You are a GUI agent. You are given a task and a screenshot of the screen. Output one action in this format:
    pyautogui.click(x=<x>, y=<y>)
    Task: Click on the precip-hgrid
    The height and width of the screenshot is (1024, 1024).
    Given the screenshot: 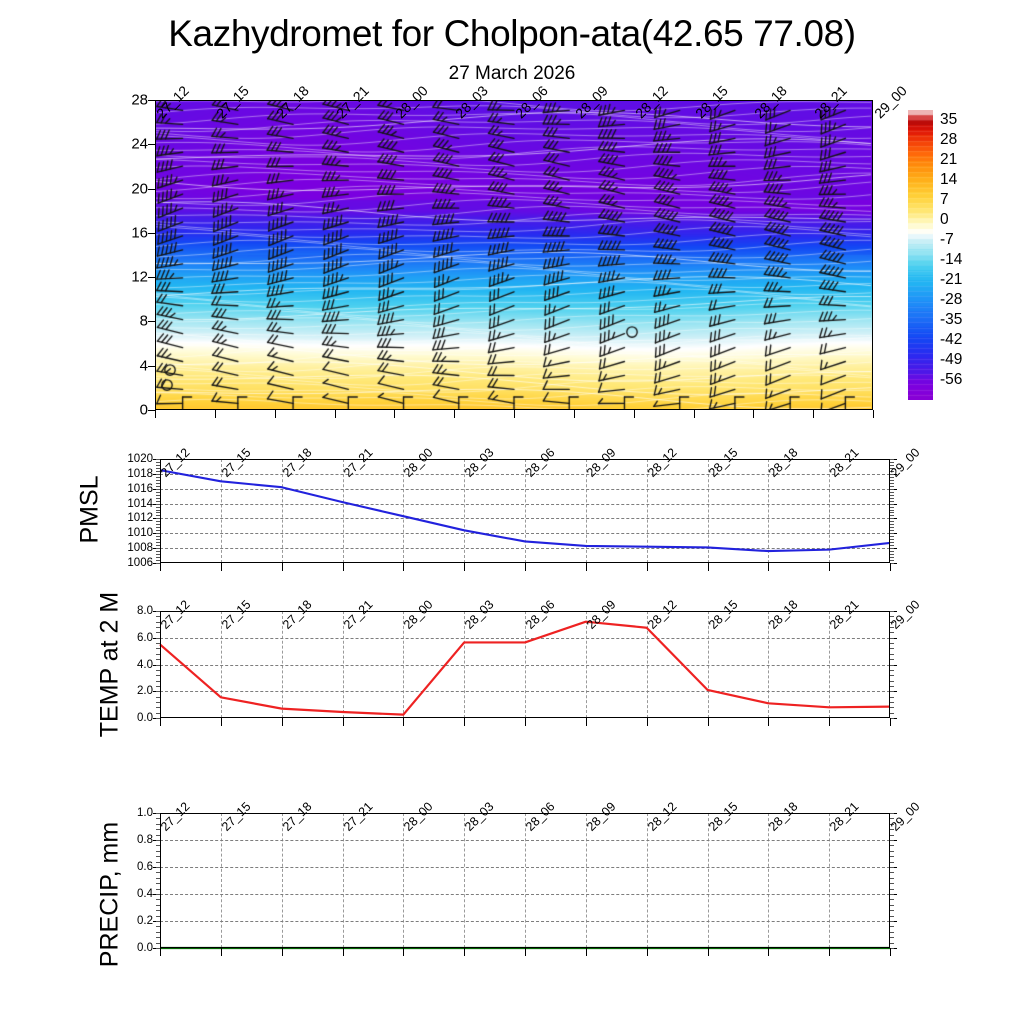 What is the action you would take?
    pyautogui.click(x=525, y=921)
    